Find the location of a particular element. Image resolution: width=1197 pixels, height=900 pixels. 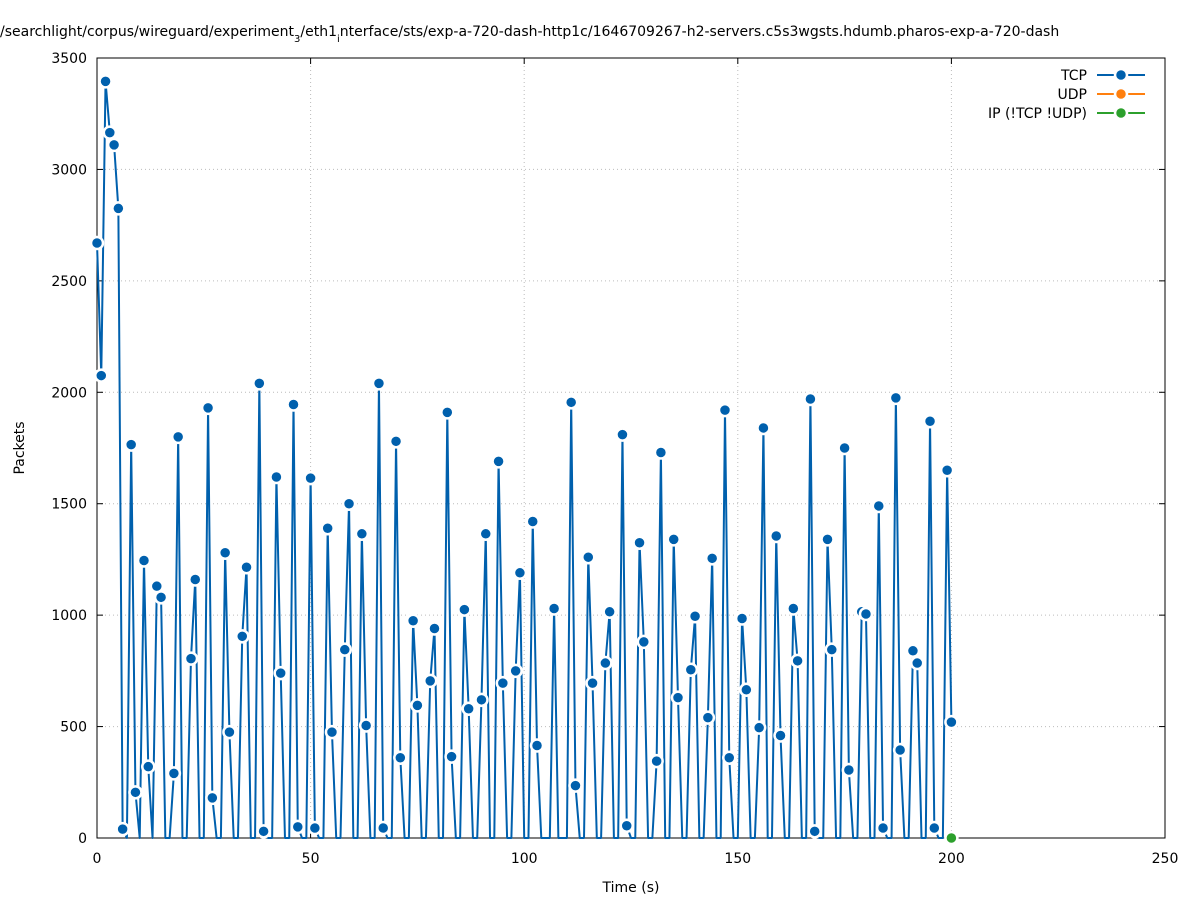

y-tick-label: 3500 is located at coordinates (69, 59).